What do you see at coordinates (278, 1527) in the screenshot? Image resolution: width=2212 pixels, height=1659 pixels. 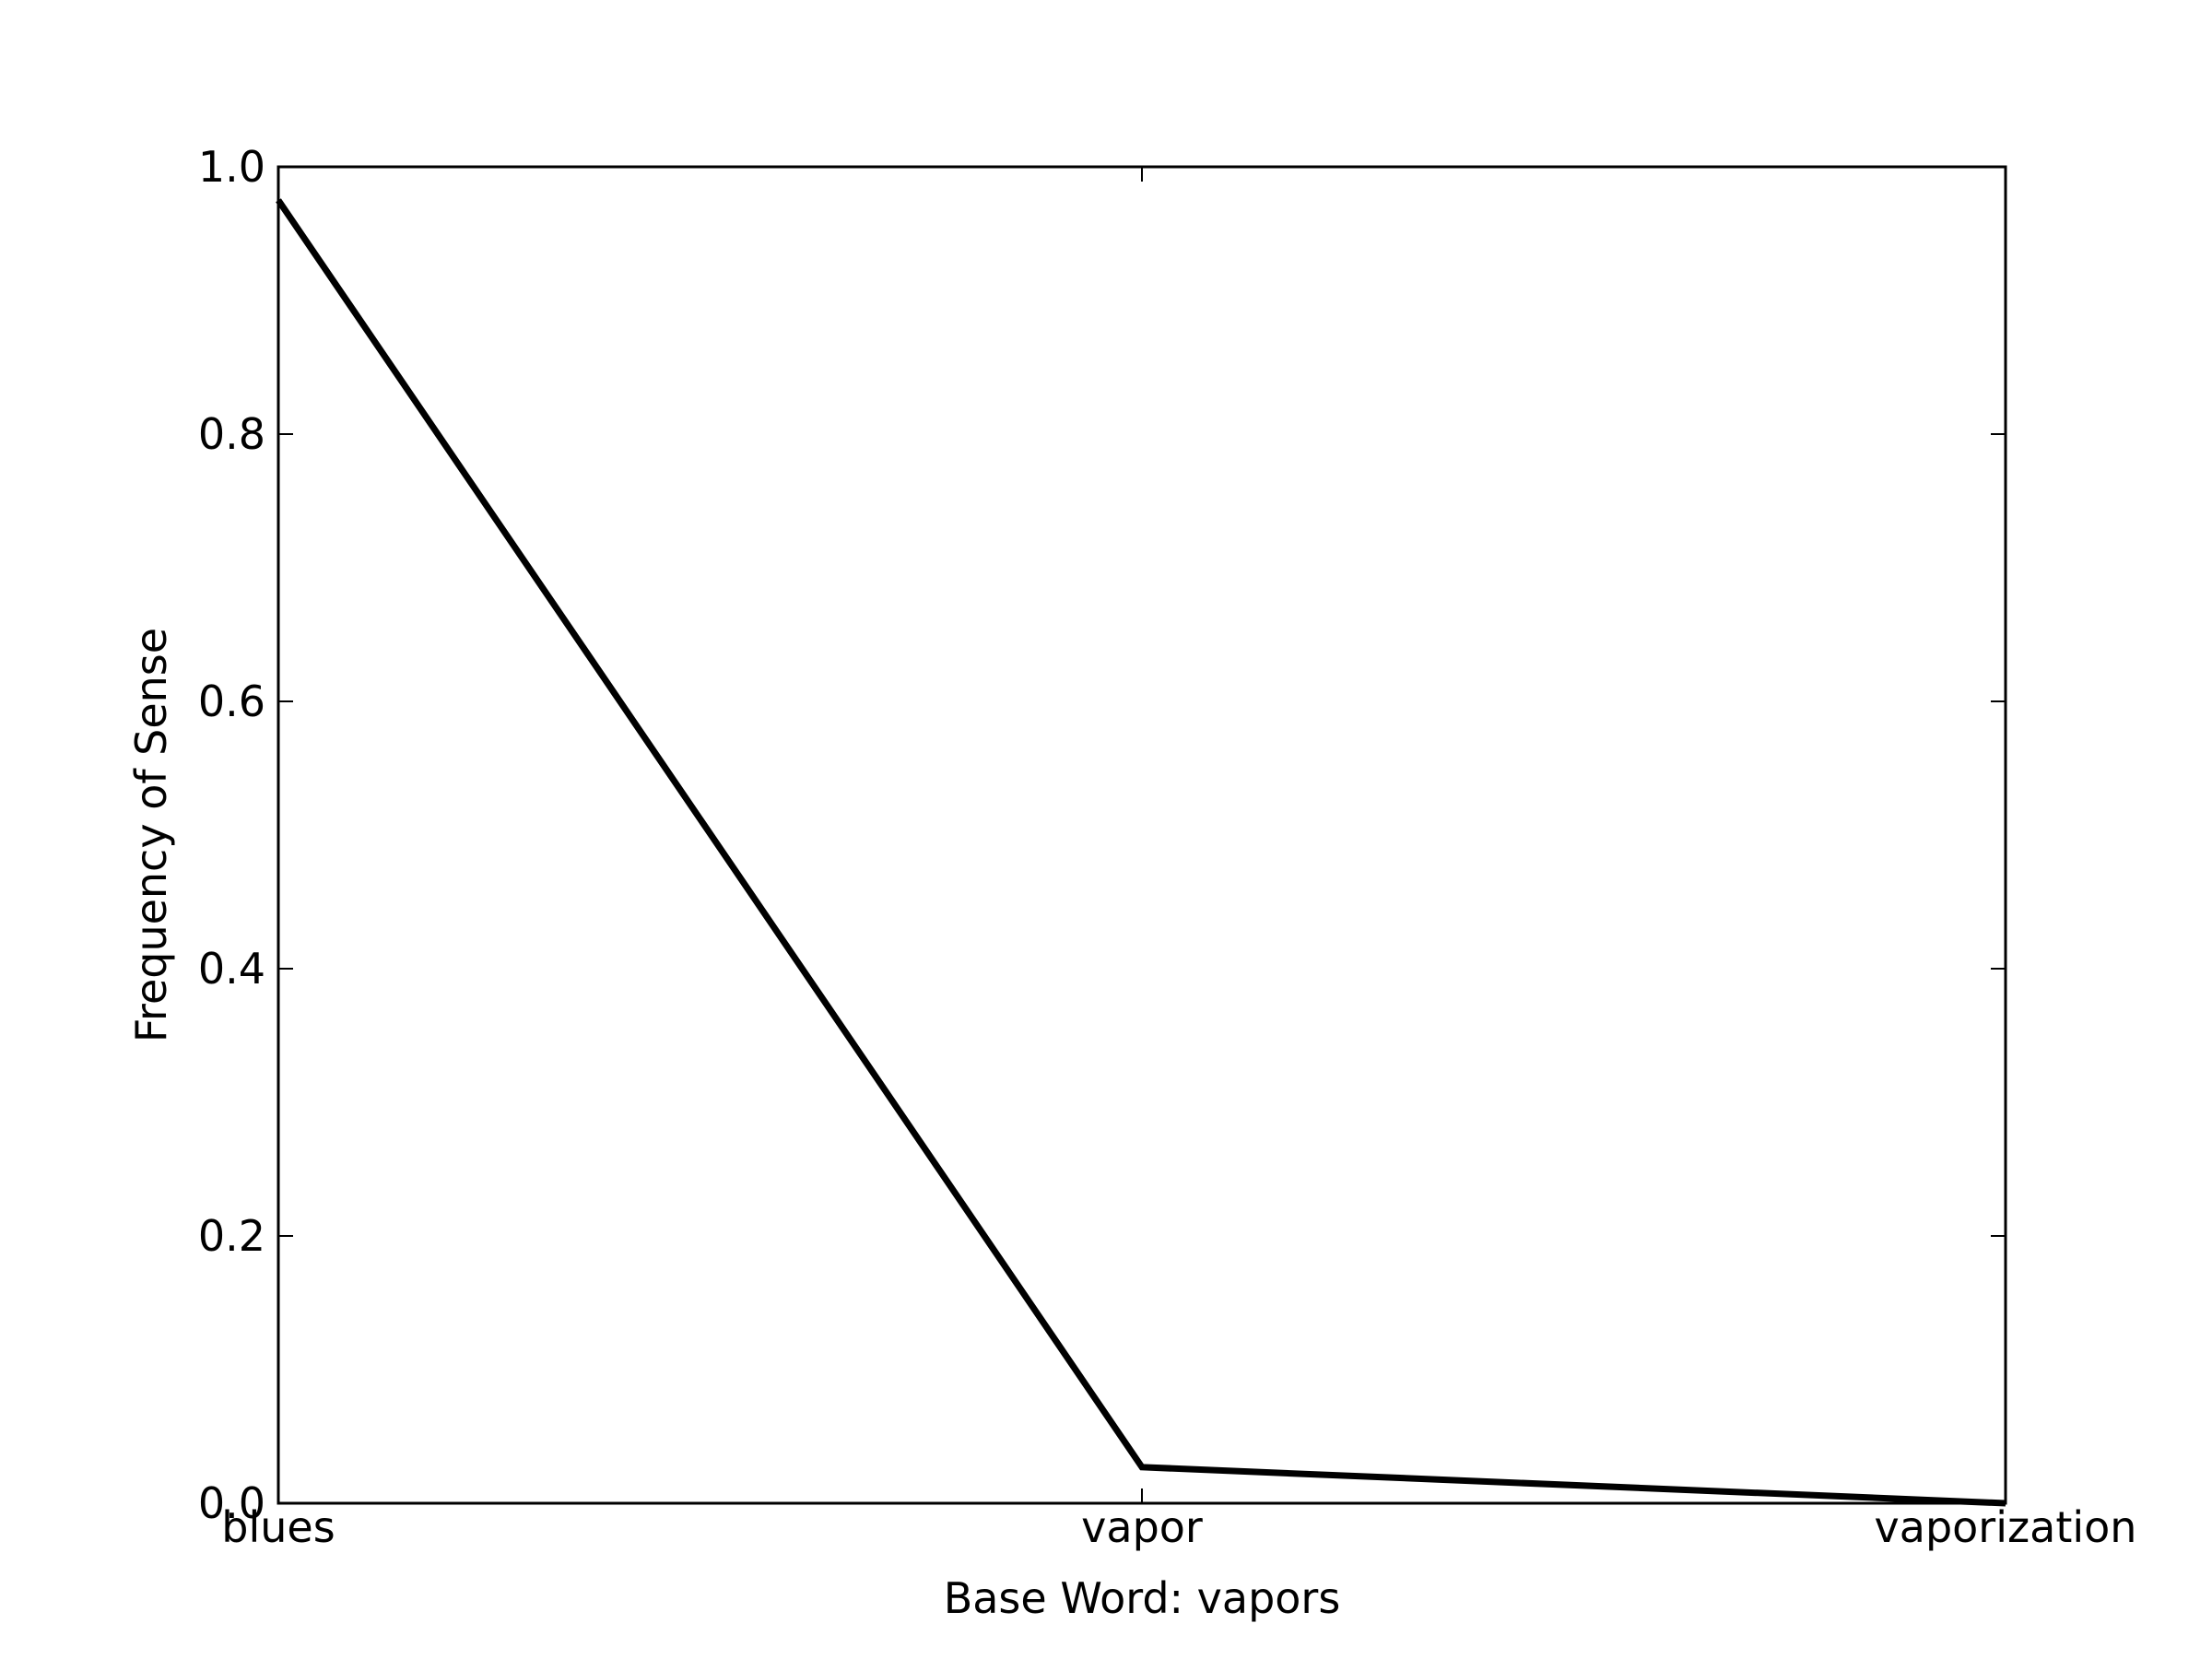 I see `x-tick-label: blues` at bounding box center [278, 1527].